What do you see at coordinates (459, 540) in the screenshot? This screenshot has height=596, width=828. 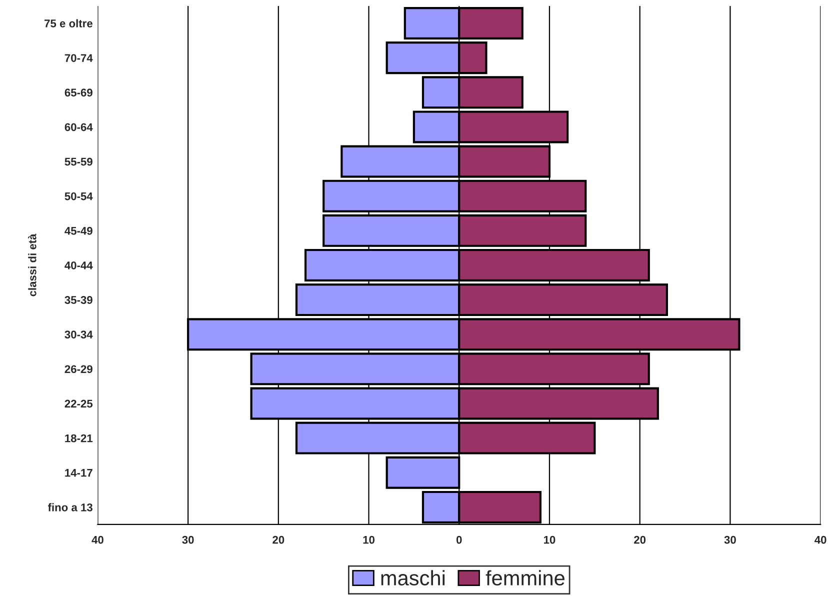 I see `x-tick-label: 0` at bounding box center [459, 540].